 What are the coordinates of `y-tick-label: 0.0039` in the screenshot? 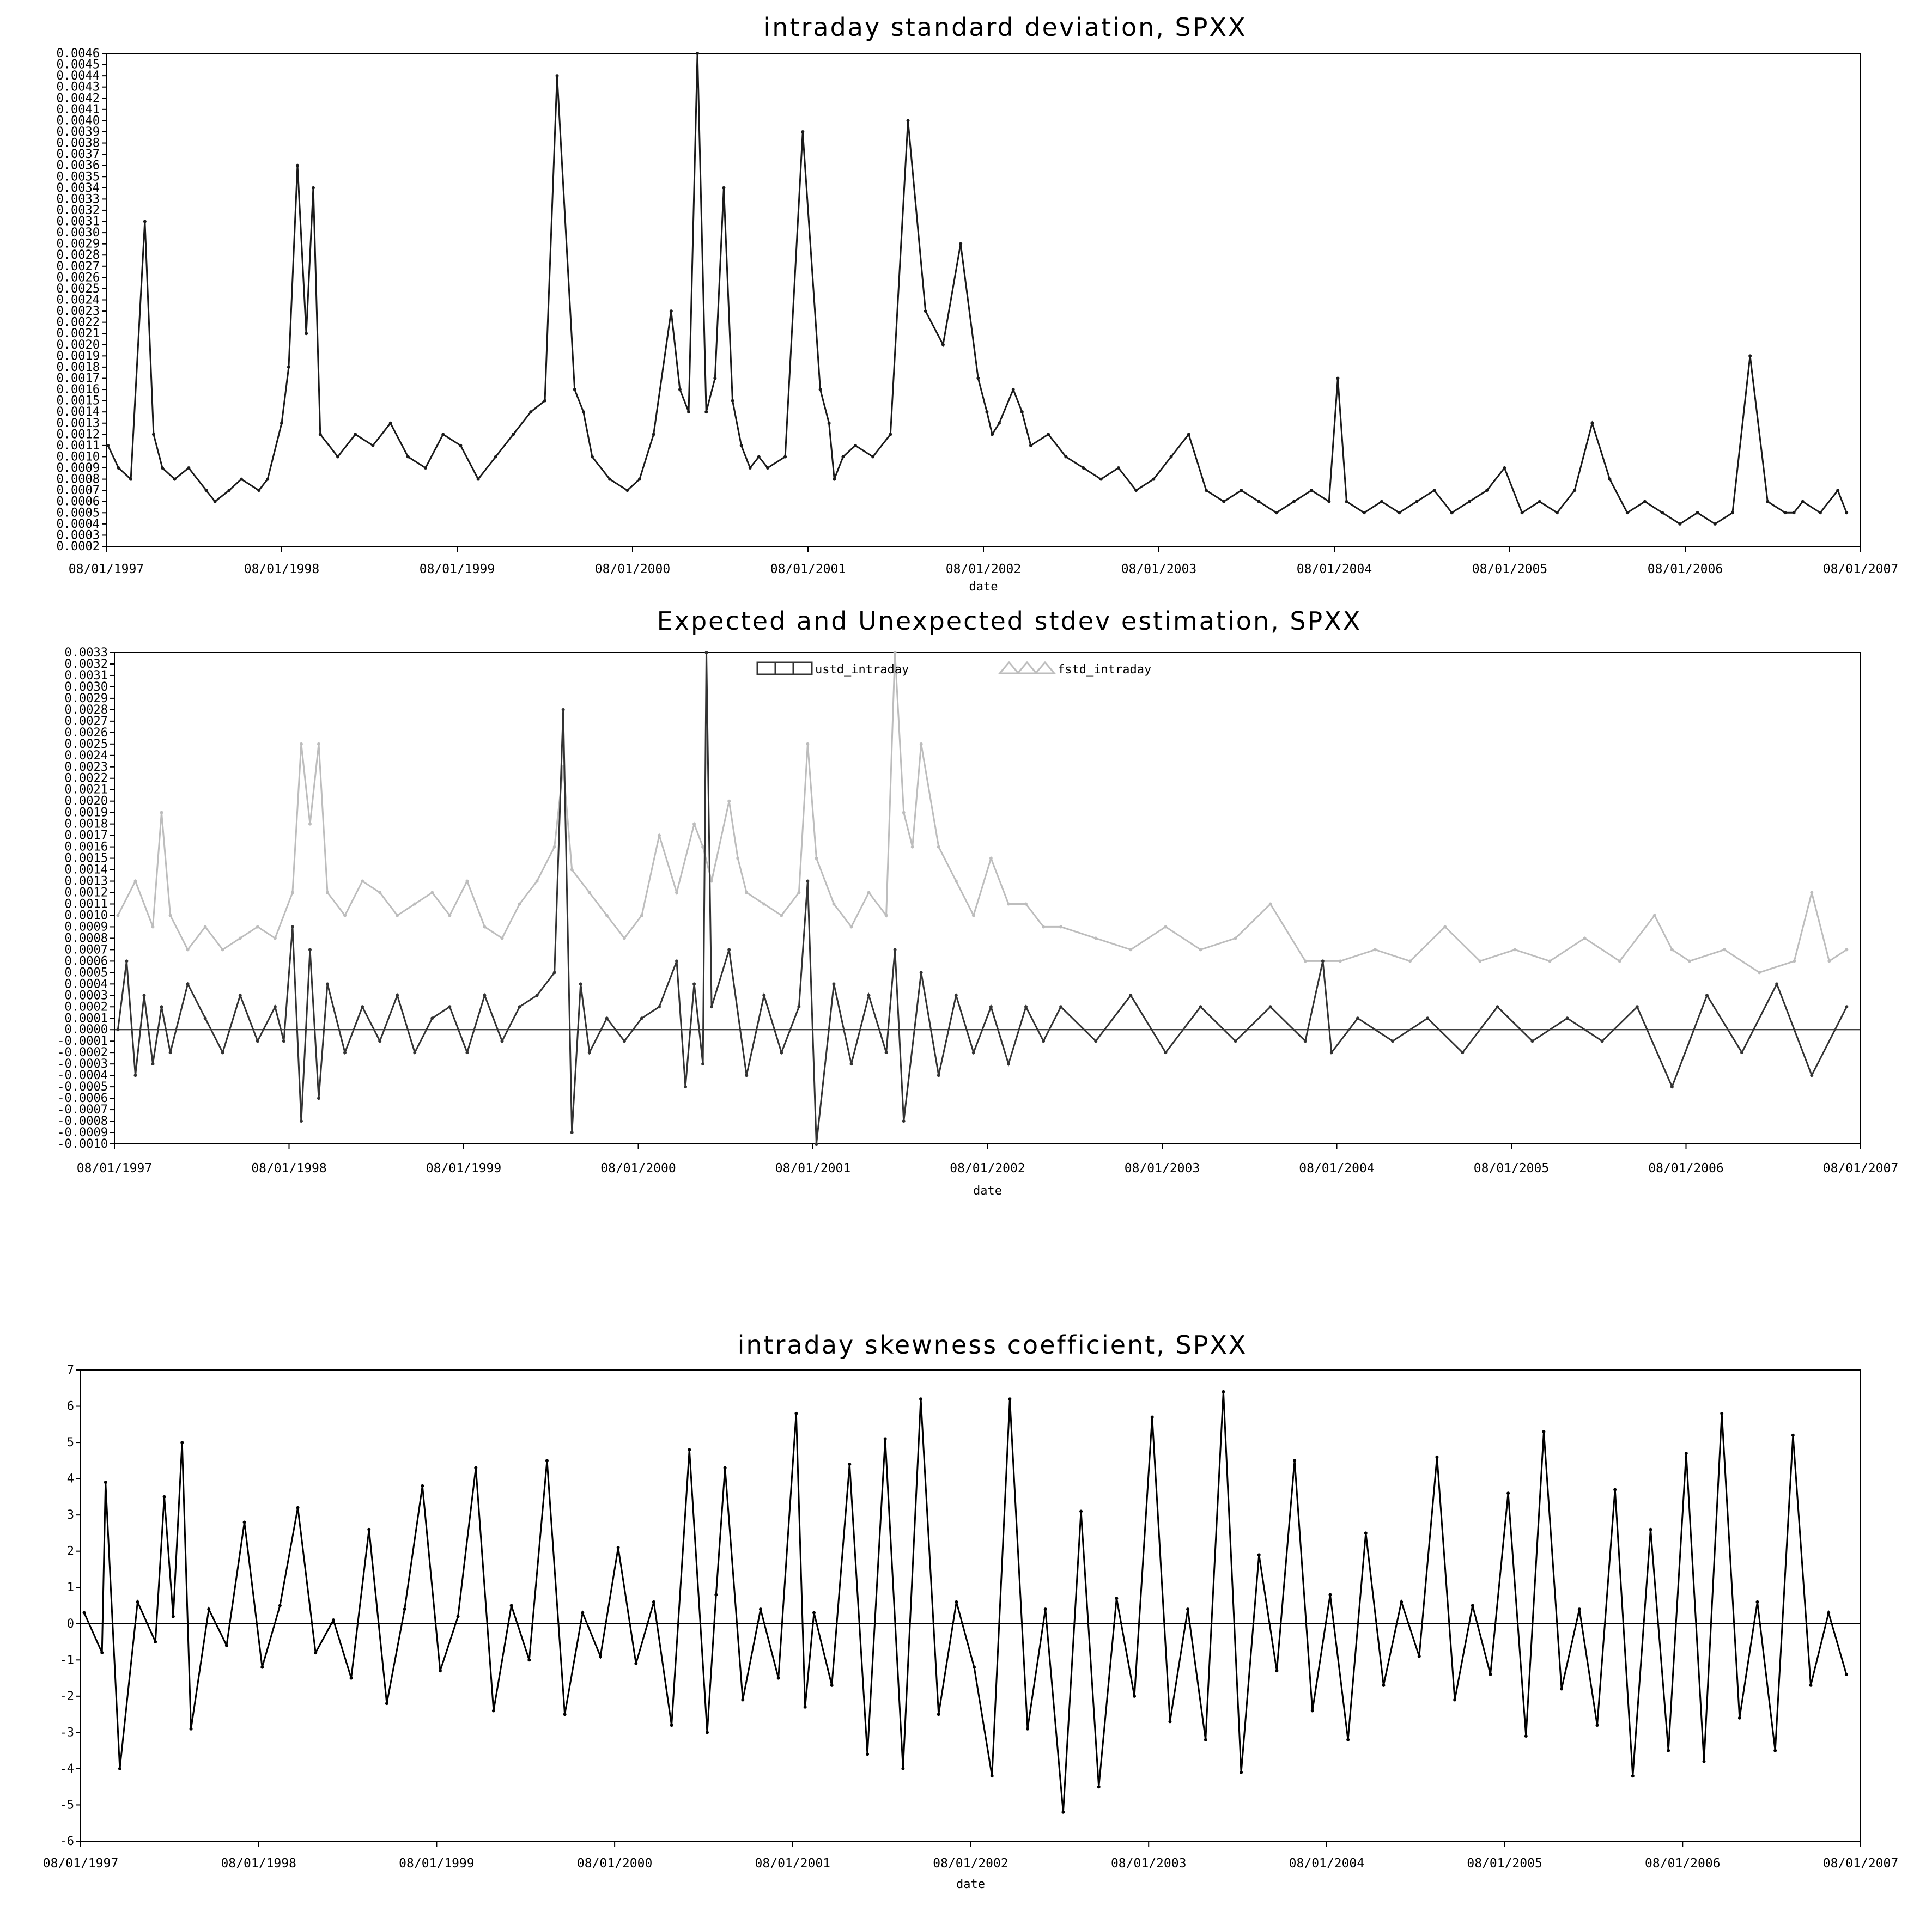 It's located at (78, 132).